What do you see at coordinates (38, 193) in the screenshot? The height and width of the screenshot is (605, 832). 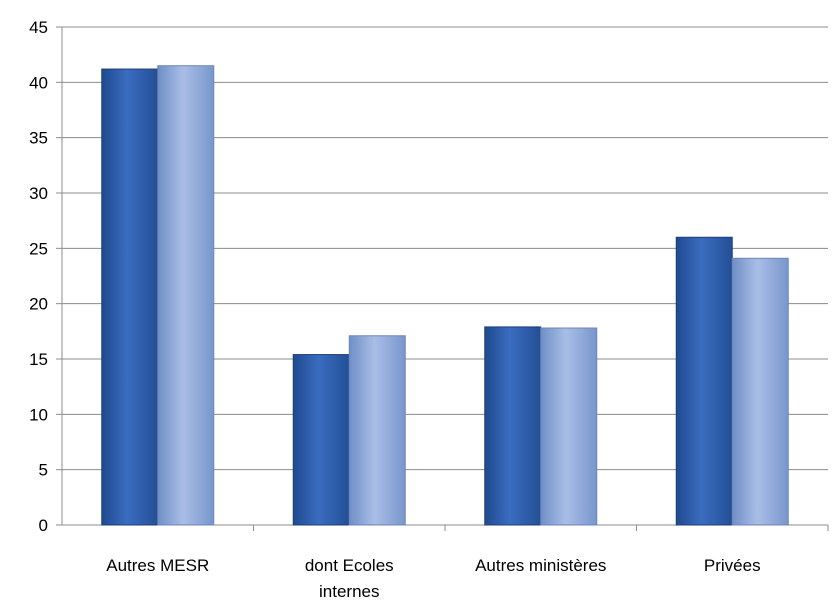 I see `y-tick-label: 30` at bounding box center [38, 193].